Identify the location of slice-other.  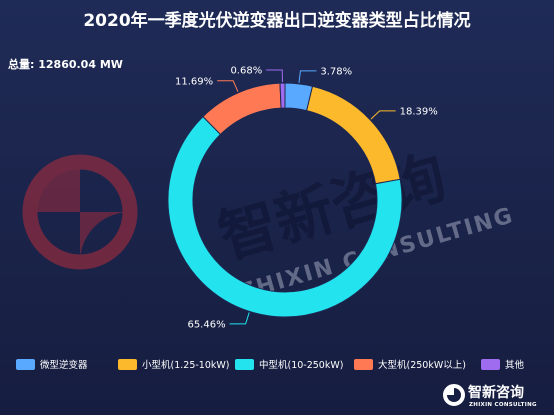
(282, 95).